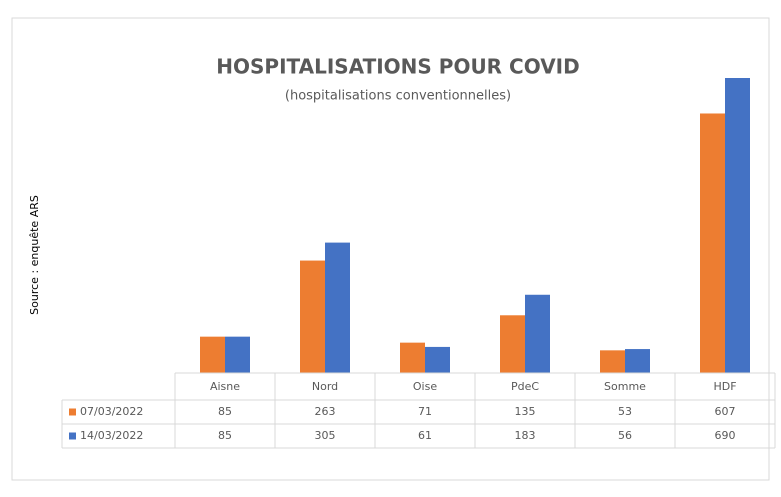 The image size is (781, 497). Describe the element at coordinates (398, 96) in the screenshot. I see `chart-subtitle: (hospitalisations conventionnelles)` at that location.